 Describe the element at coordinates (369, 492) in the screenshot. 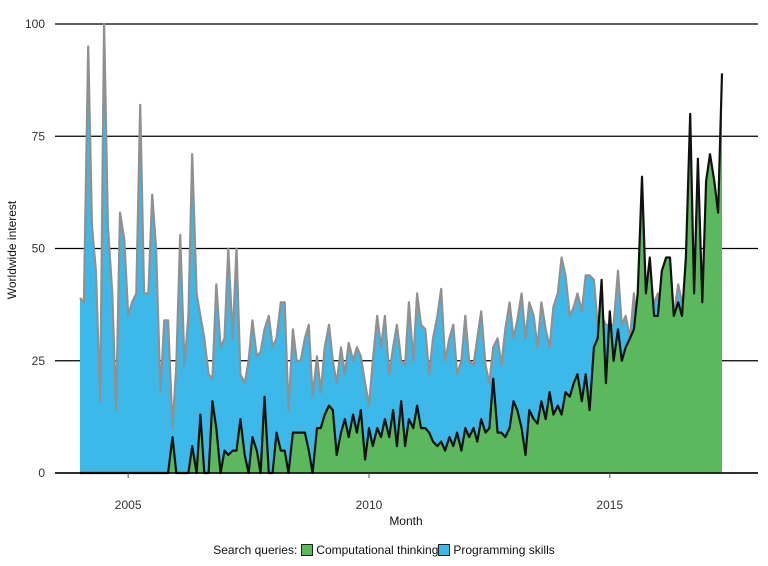

I see `x-axis: 2005 2010 2015` at that location.